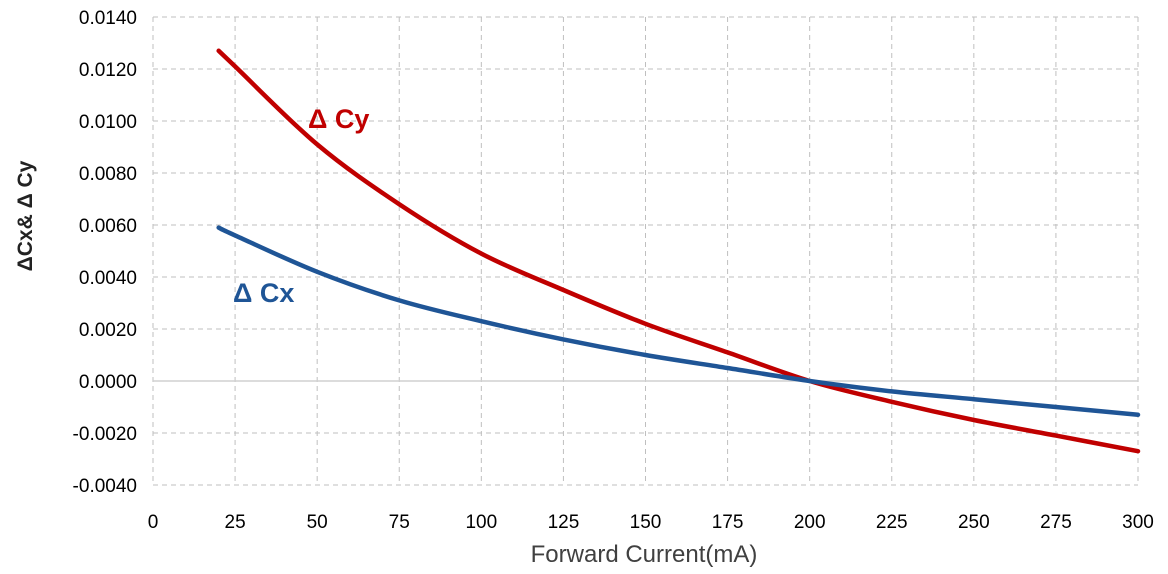 The width and height of the screenshot is (1168, 574). Describe the element at coordinates (105, 434) in the screenshot. I see `y-tick-label: -0.0020` at that location.